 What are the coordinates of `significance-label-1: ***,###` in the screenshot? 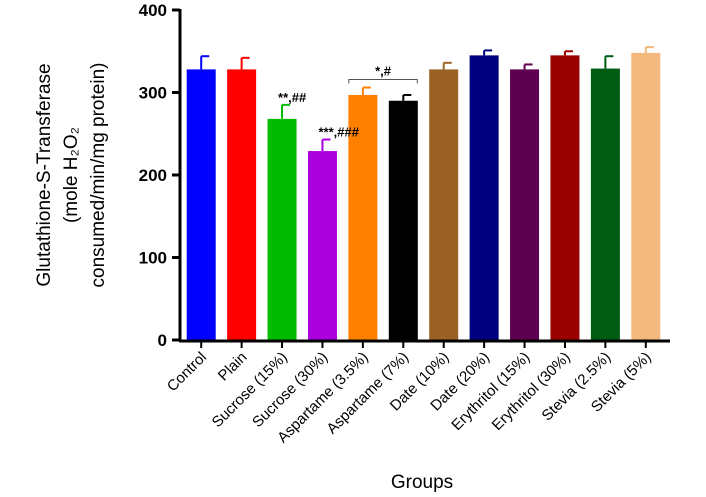 It's located at (338, 132).